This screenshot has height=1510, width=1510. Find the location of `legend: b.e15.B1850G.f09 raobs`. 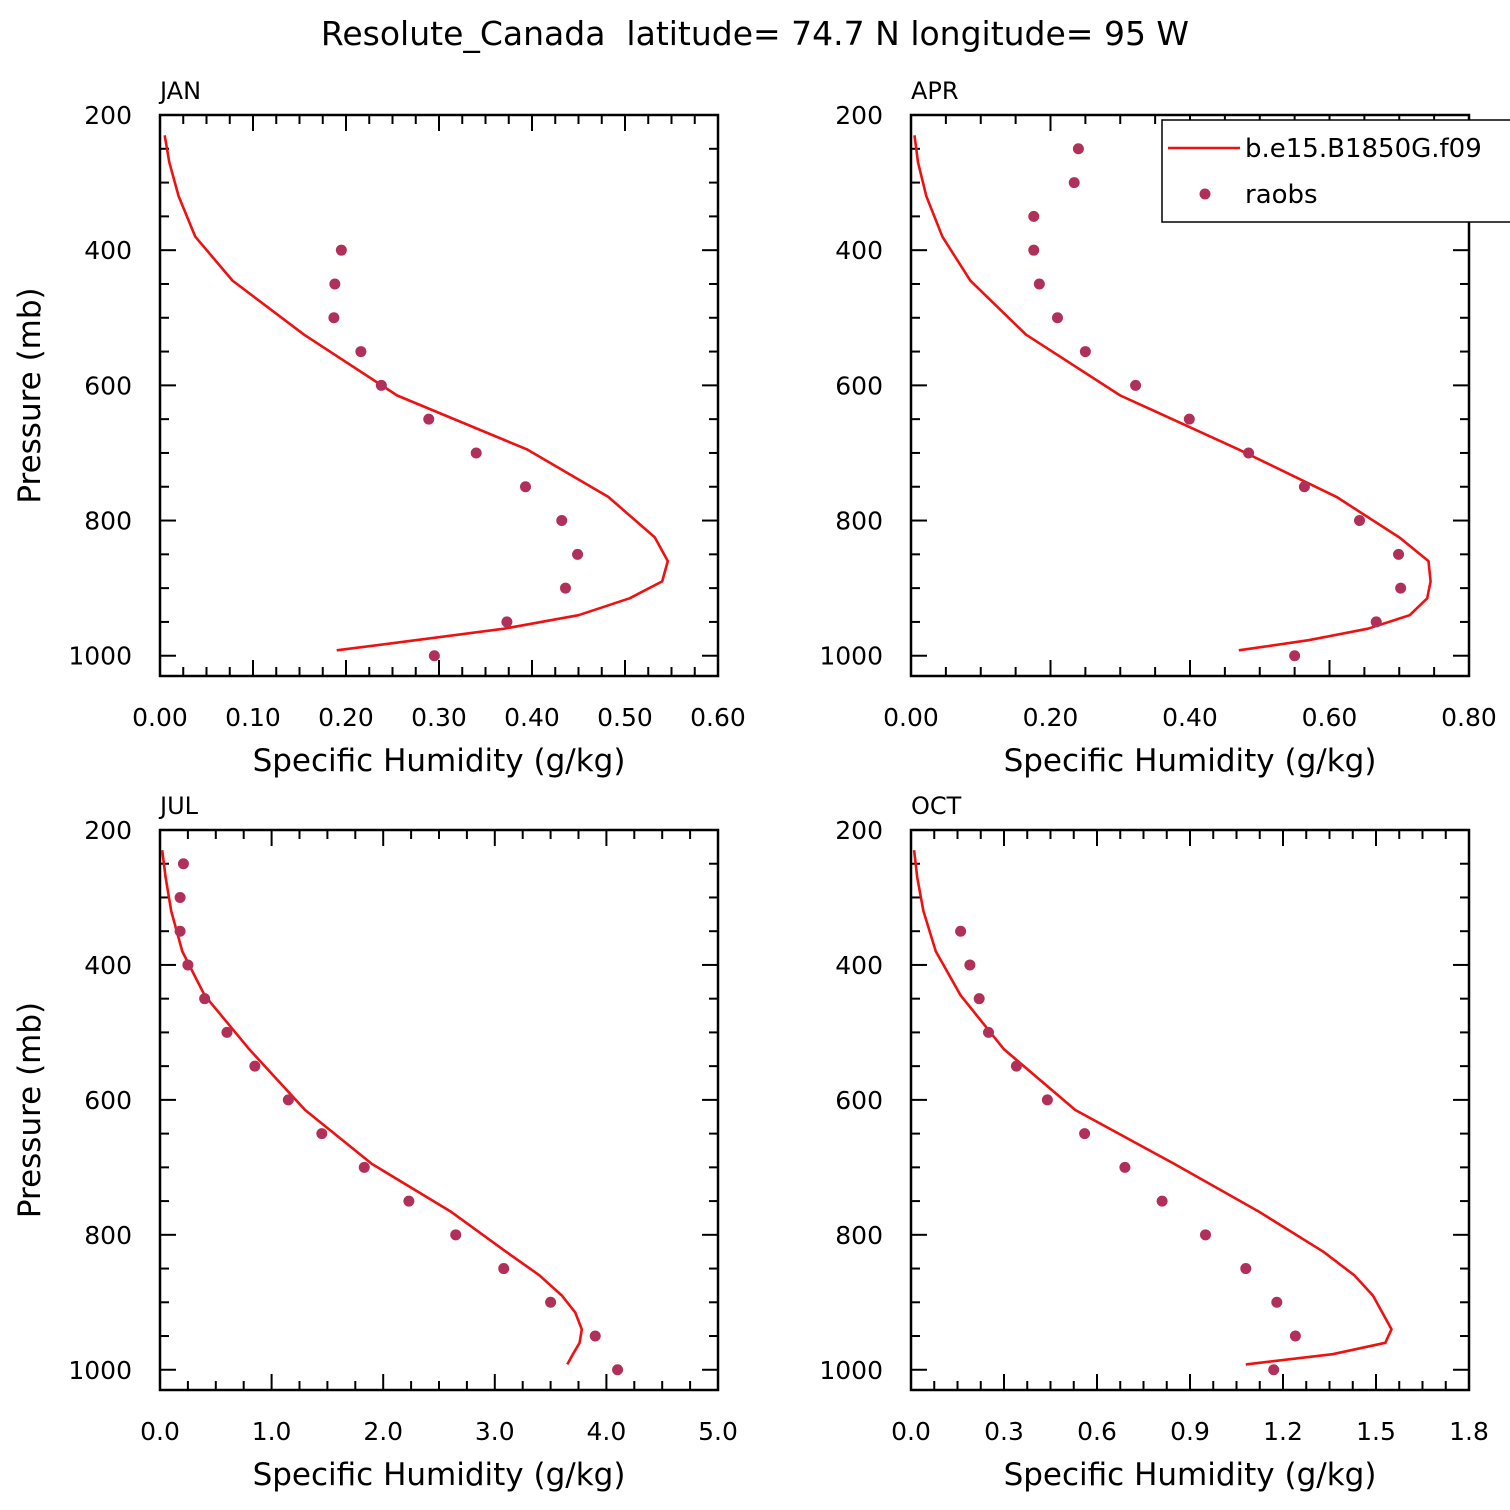

legend: b.e15.B1850G.f09 raobs is located at coordinates (1335, 171).